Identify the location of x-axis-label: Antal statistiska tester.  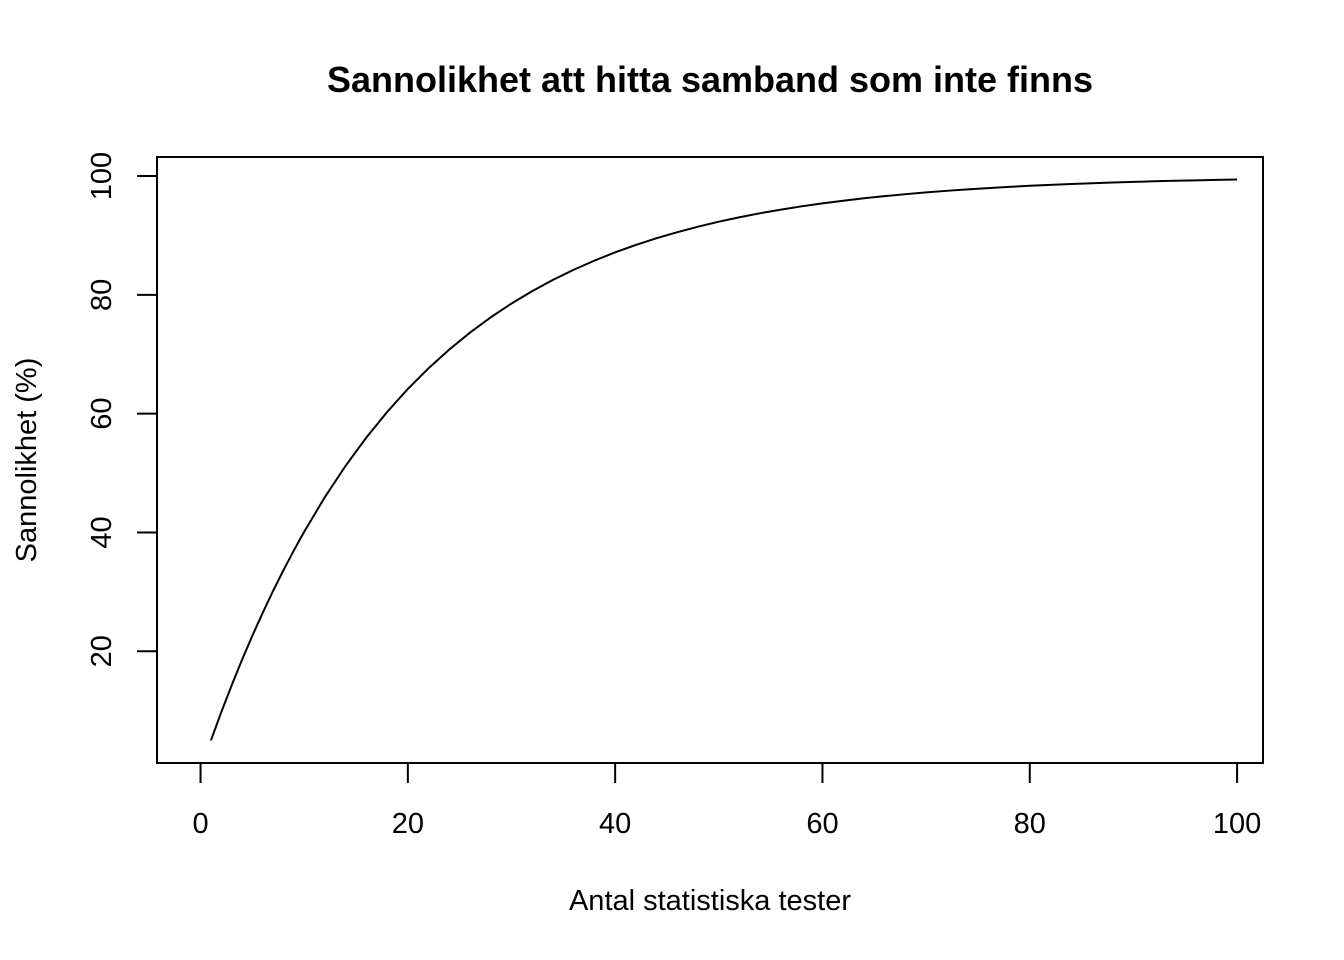
(710, 901).